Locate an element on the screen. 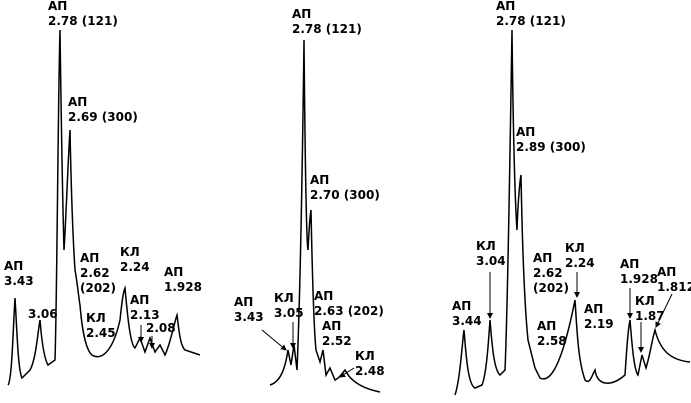 The image size is (691, 403). peak-label: 2.58 is located at coordinates (552, 341).